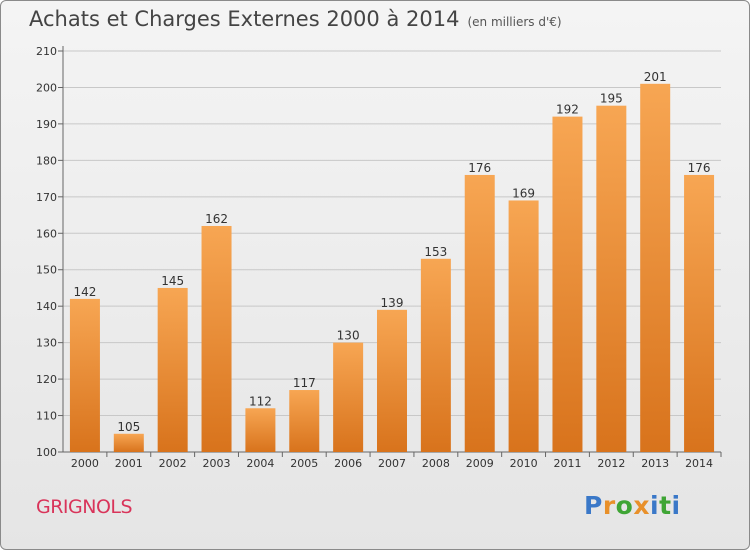 The width and height of the screenshot is (750, 550). I want to click on bar-value-label: 130, so click(348, 336).